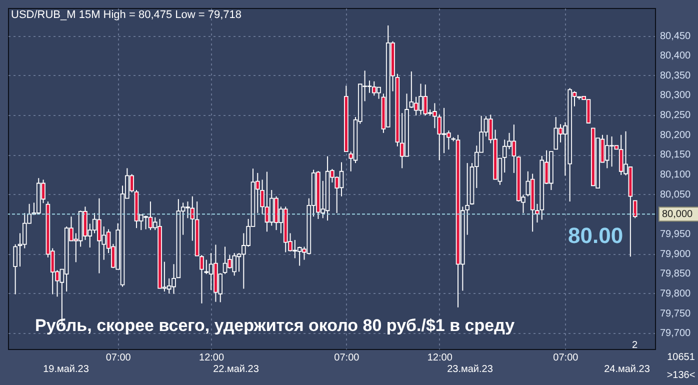 The width and height of the screenshot is (698, 385). What do you see at coordinates (676, 294) in the screenshot?
I see `y-tick-label: 79,800` at bounding box center [676, 294].